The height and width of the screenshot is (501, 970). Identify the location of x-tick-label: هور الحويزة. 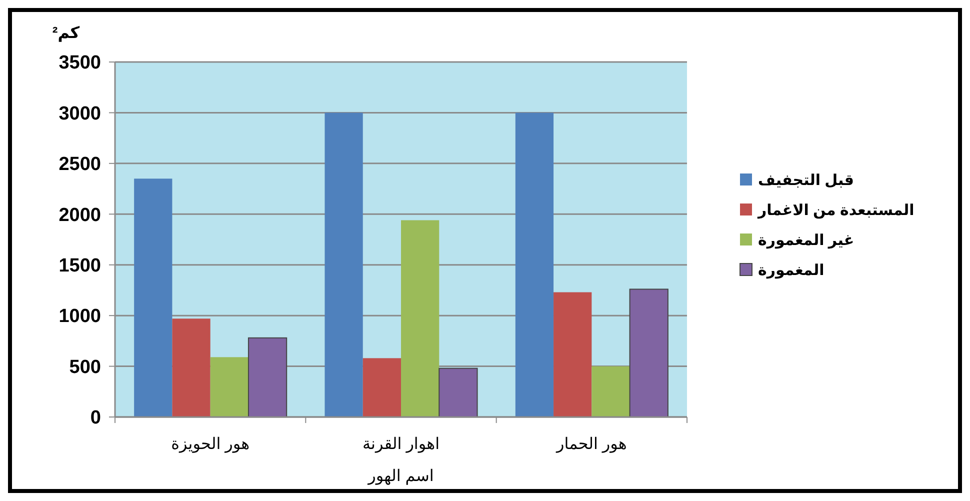
(210, 444).